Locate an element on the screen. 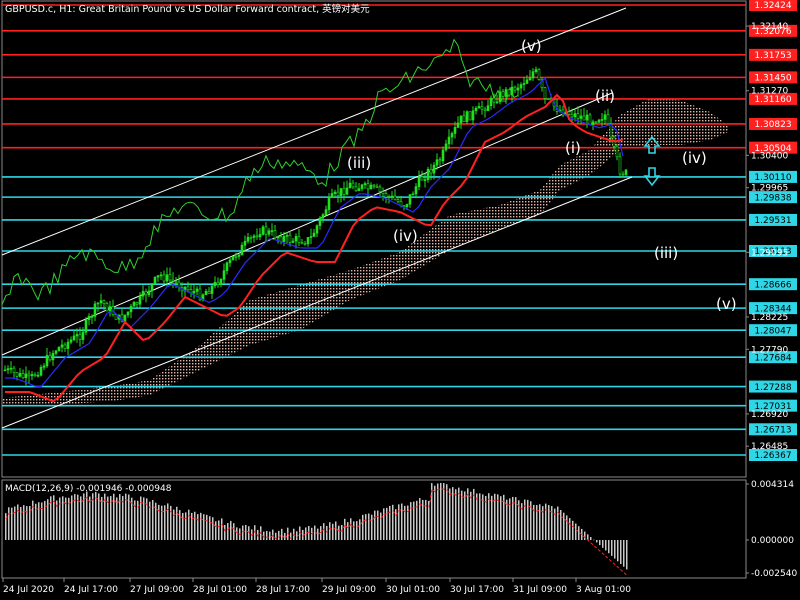 Image resolution: width=800 pixels, height=600 pixels. support-level-4-tag is located at coordinates (773, 284).